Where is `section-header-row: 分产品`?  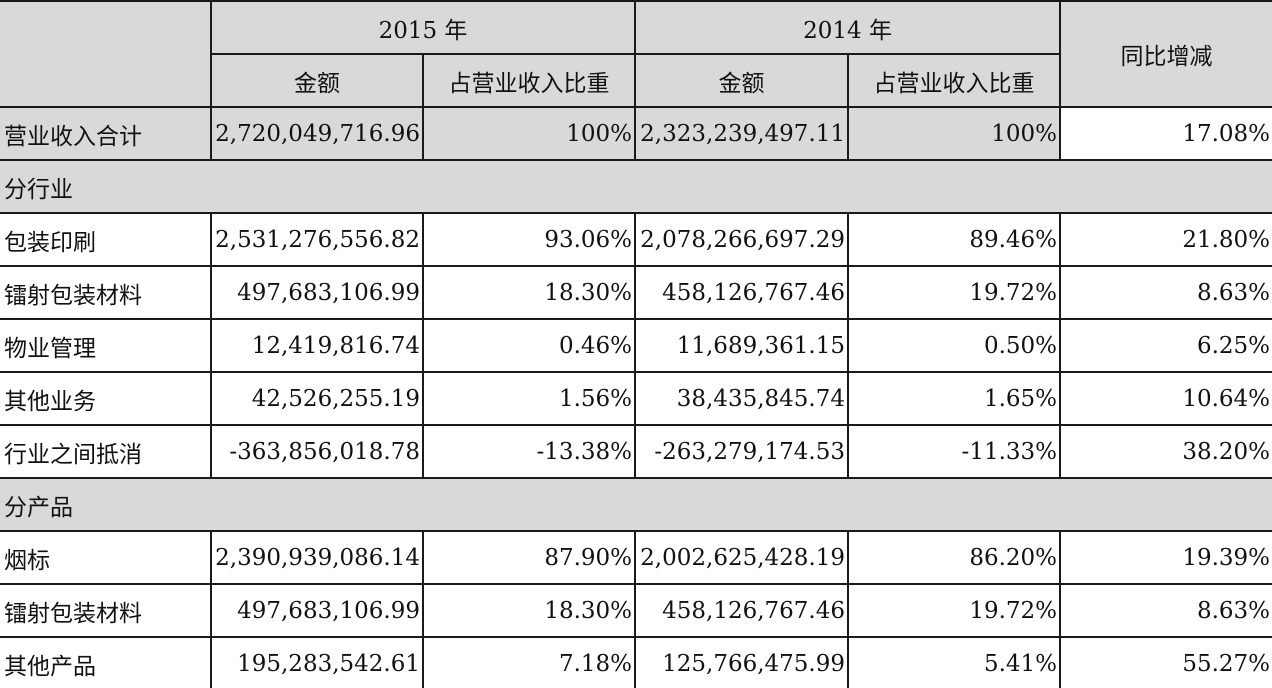
section-header-row: 分产品 is located at coordinates (636, 504).